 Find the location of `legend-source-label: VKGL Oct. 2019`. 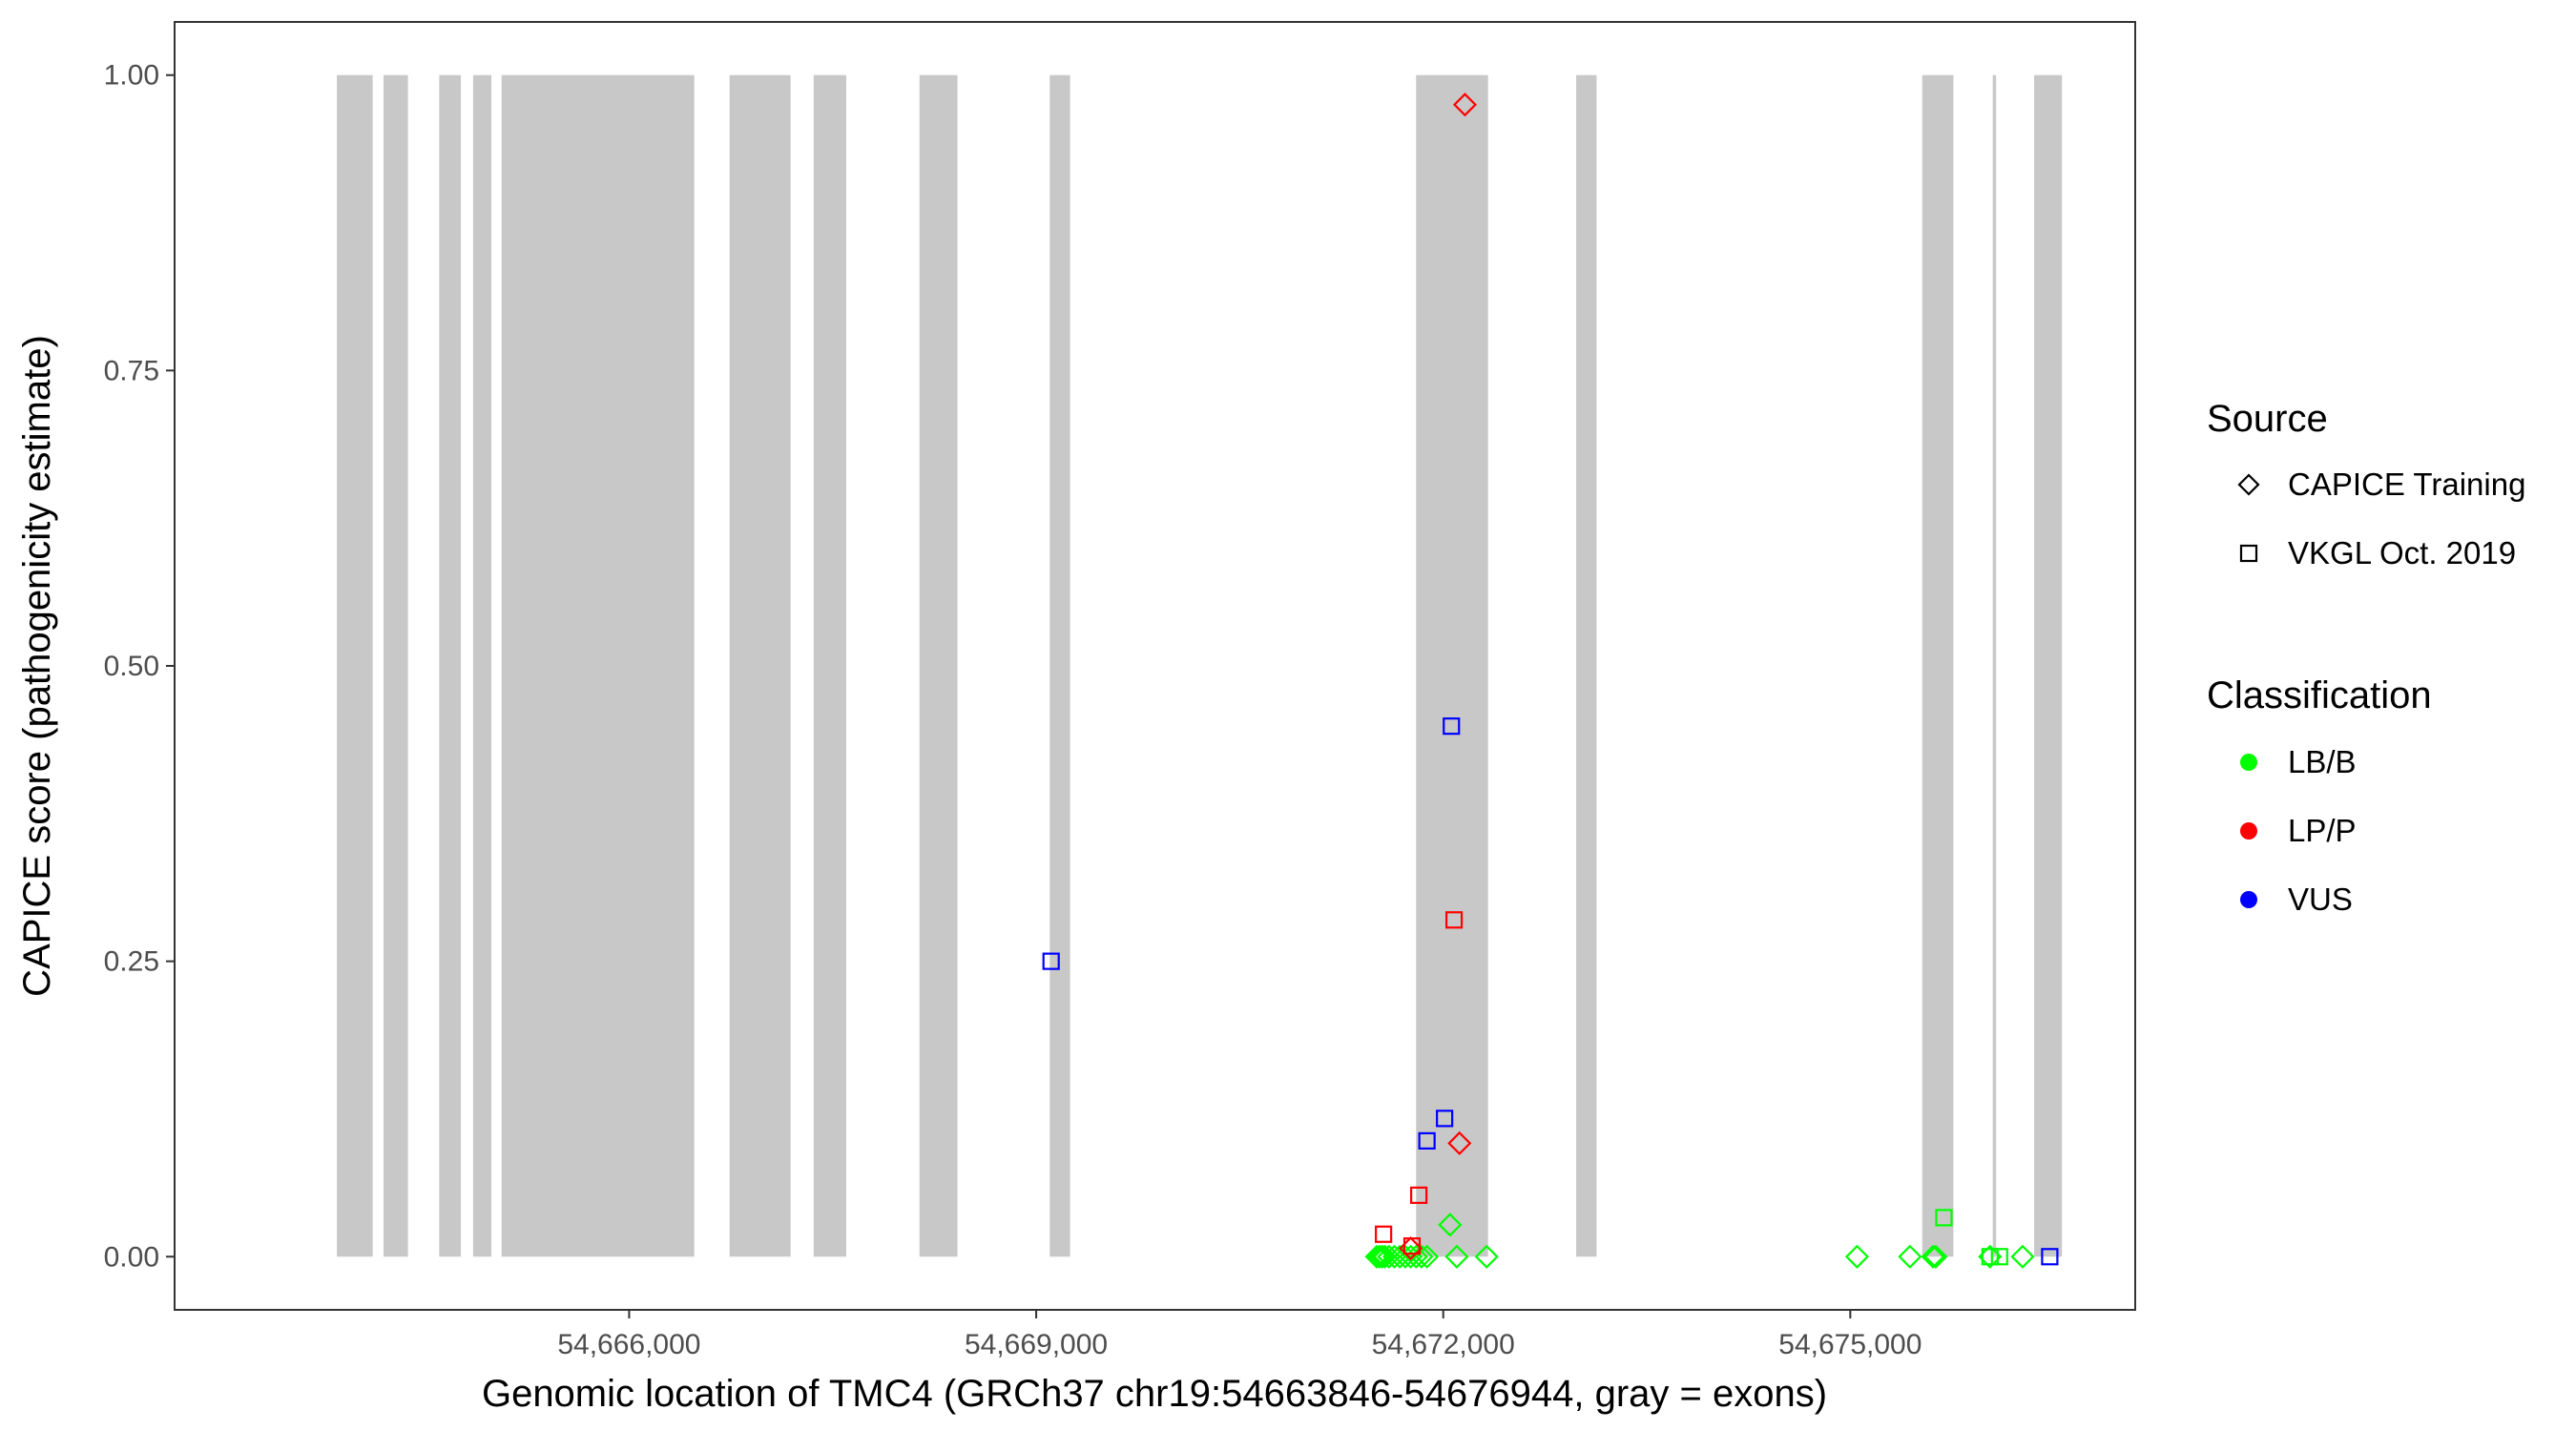

legend-source-label: VKGL Oct. 2019 is located at coordinates (2402, 552).